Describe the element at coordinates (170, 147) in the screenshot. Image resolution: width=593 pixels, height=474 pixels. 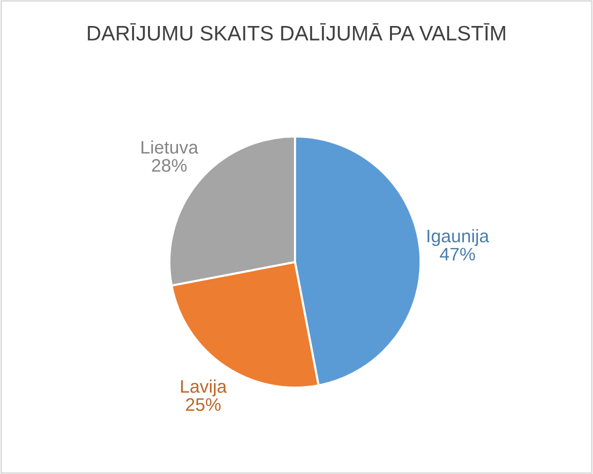
I see `slice-label: Lietuva` at that location.